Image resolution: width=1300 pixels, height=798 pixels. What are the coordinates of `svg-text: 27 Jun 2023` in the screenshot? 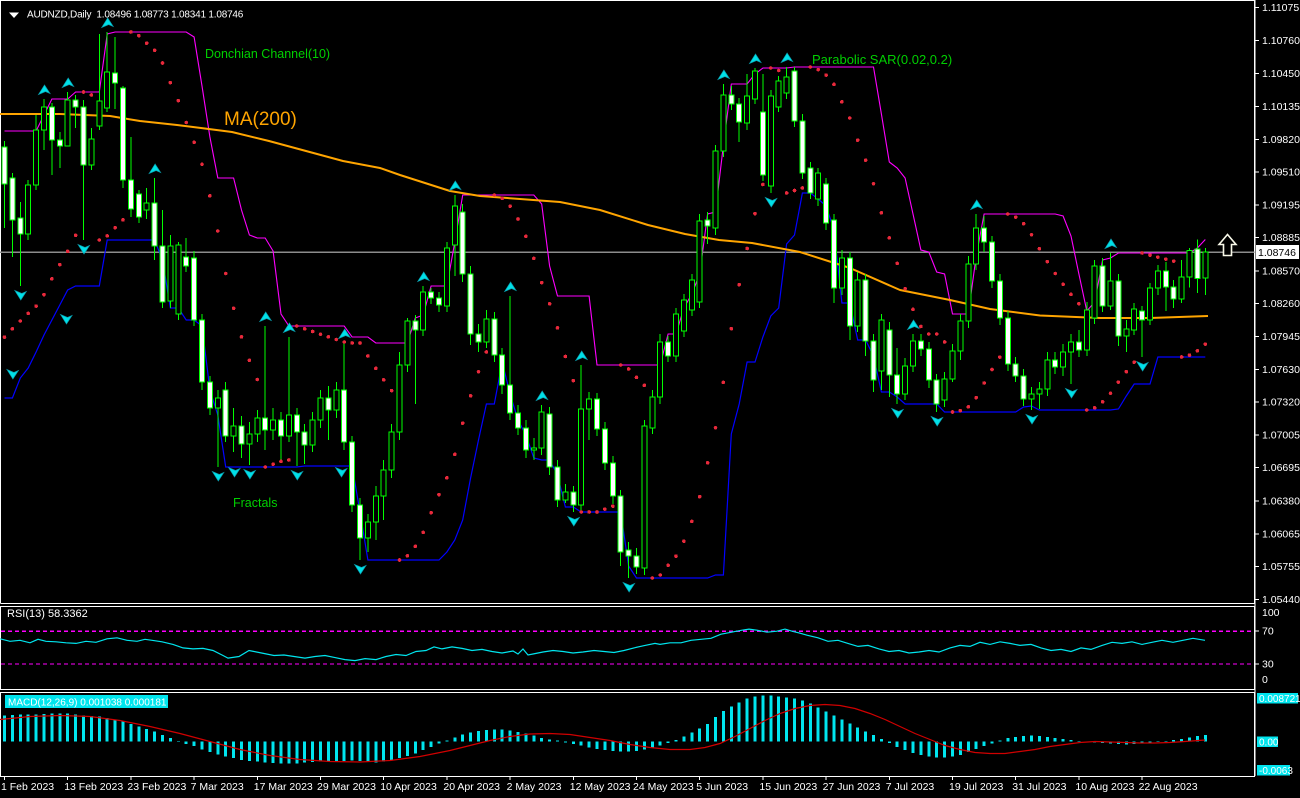 It's located at (852, 787).